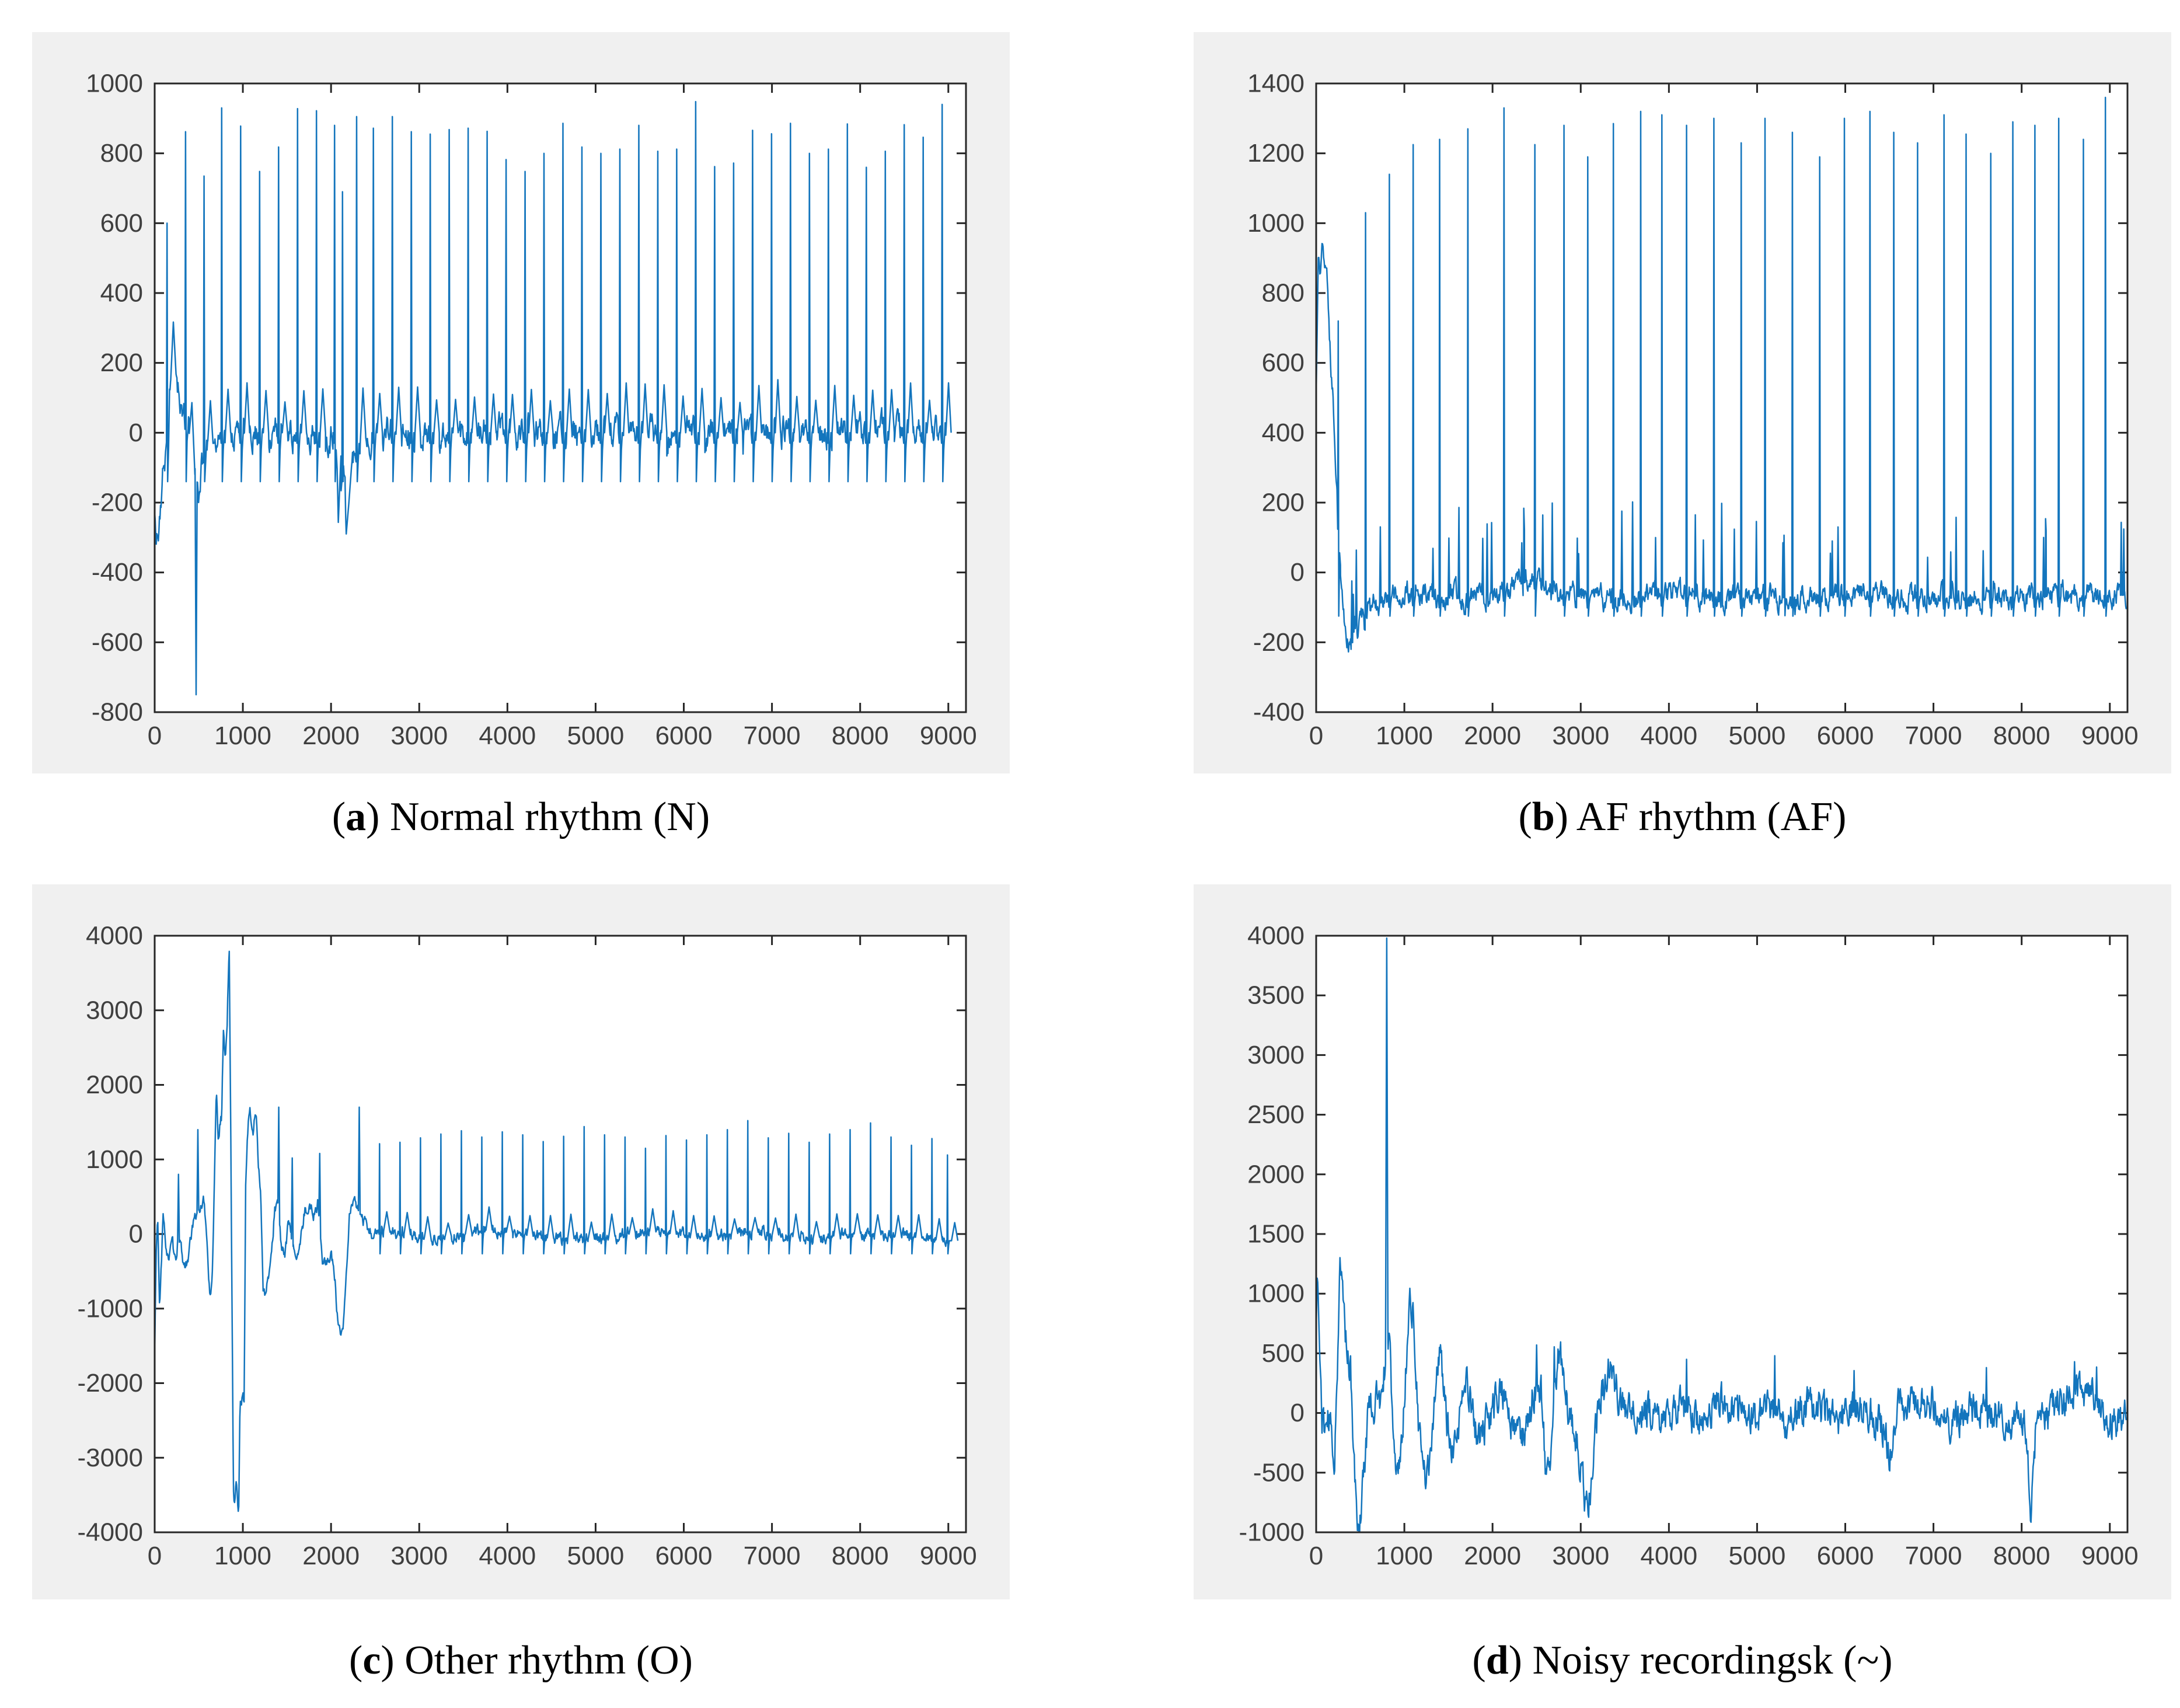  I want to click on caption-letter: c, so click(371, 1661).